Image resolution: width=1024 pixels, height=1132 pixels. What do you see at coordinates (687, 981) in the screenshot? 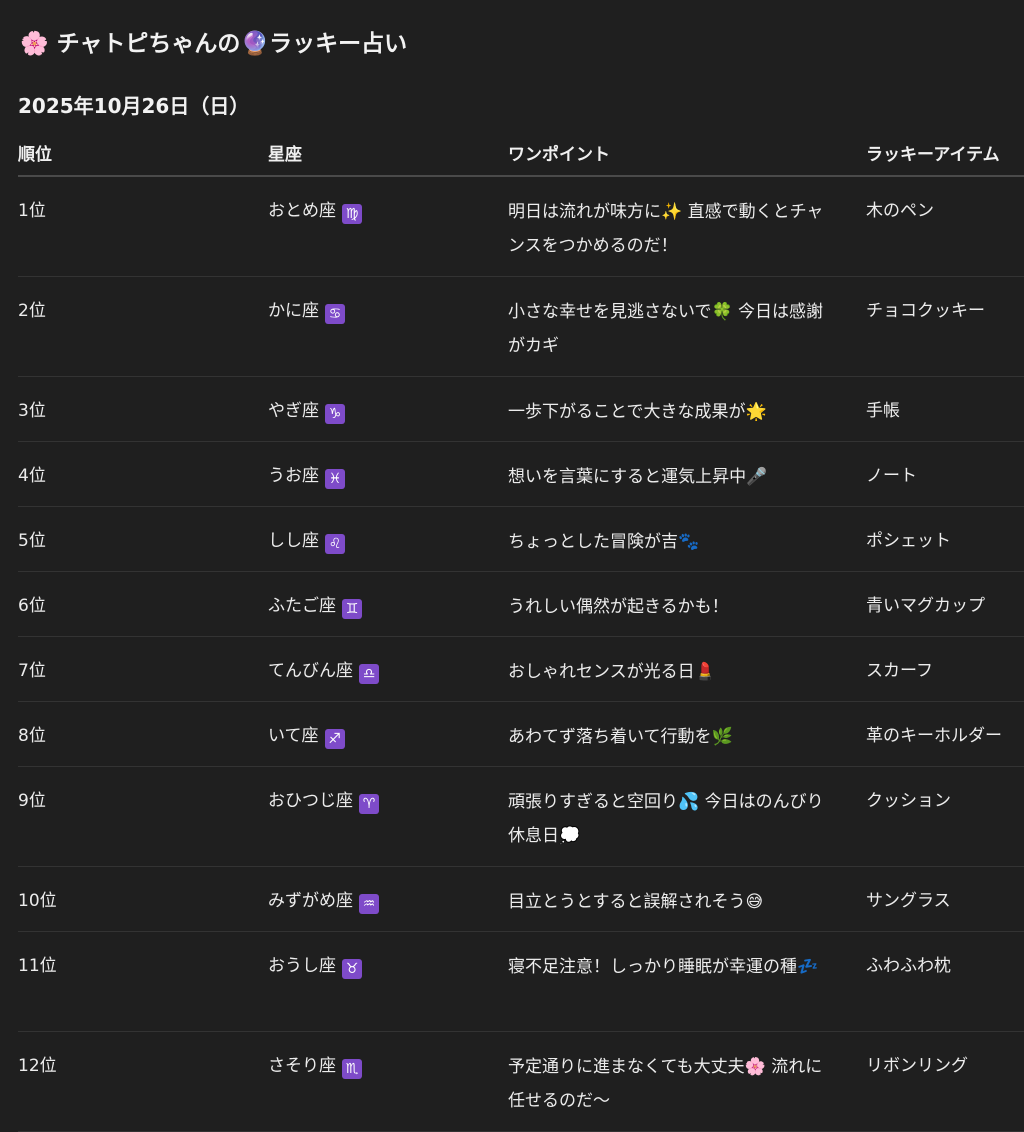
I see `tip-cell: 寝不足注意！しっかり睡眠が幸運の種💤` at bounding box center [687, 981].